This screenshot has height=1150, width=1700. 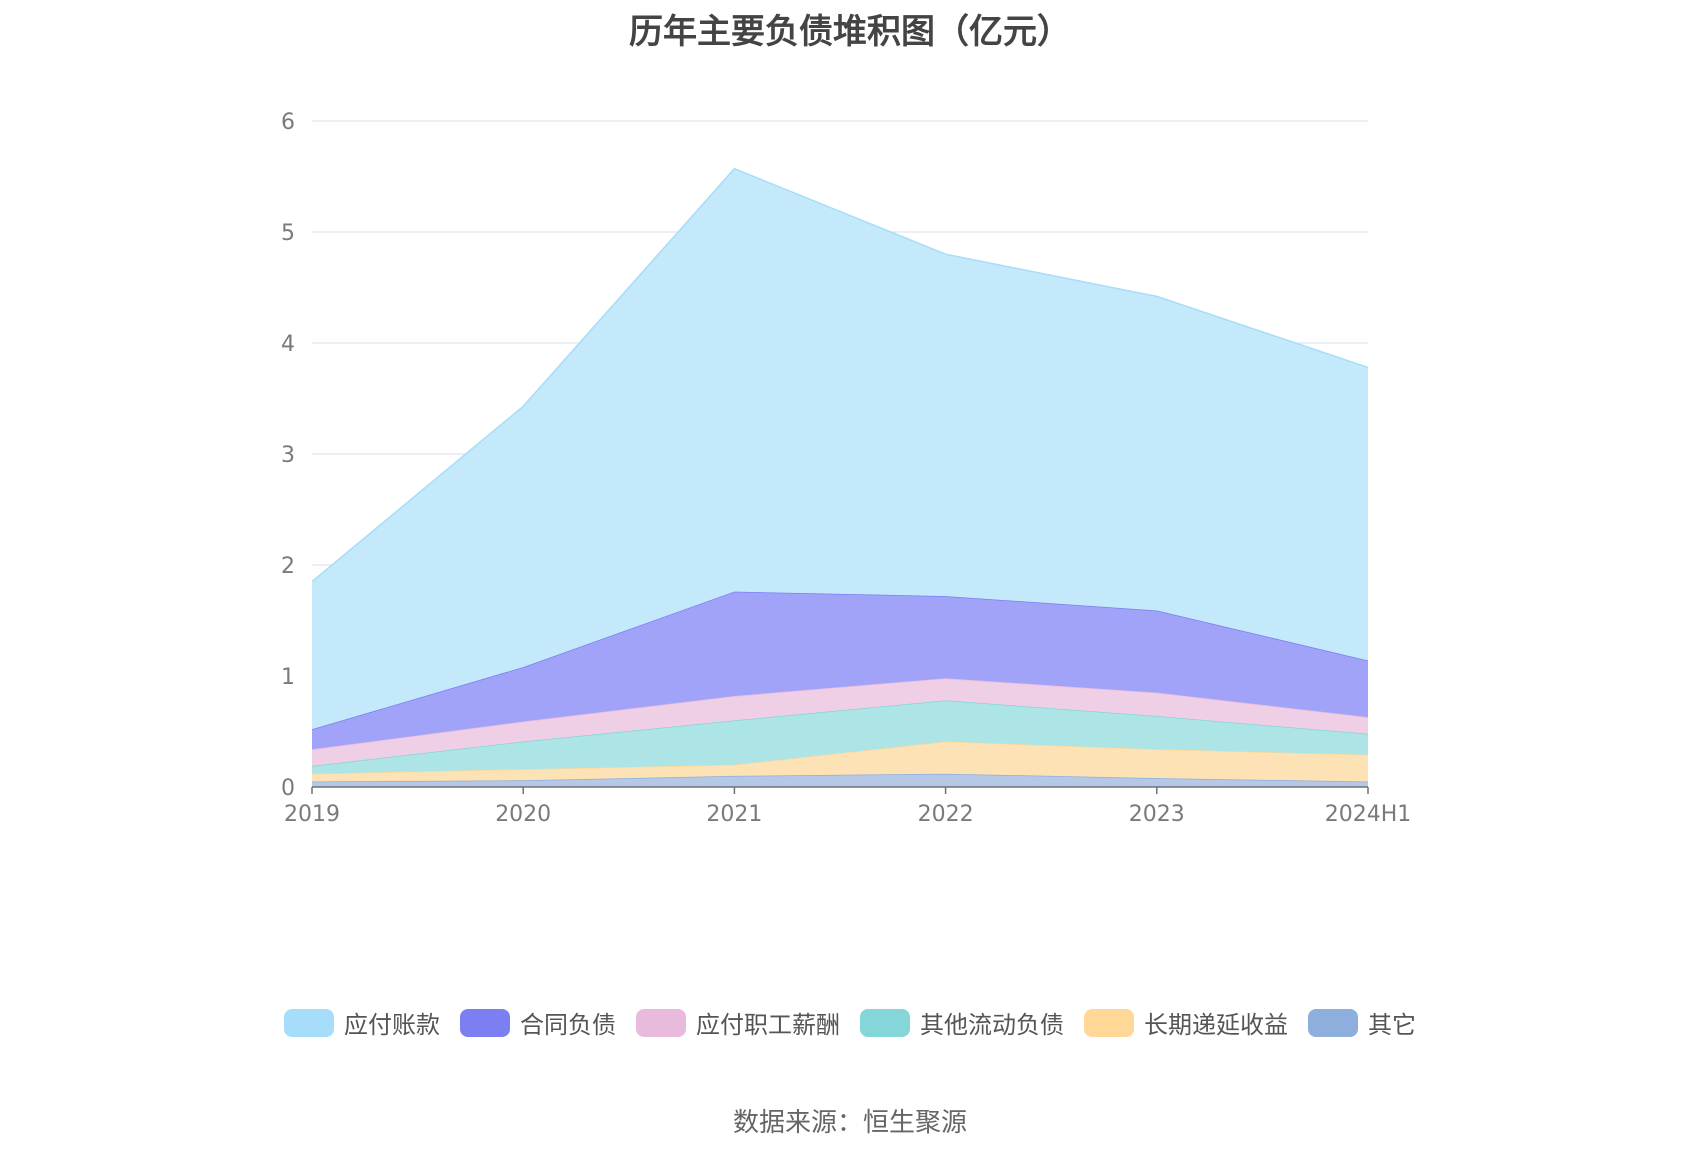 I want to click on x-tick-label: 2022, so click(x=946, y=814).